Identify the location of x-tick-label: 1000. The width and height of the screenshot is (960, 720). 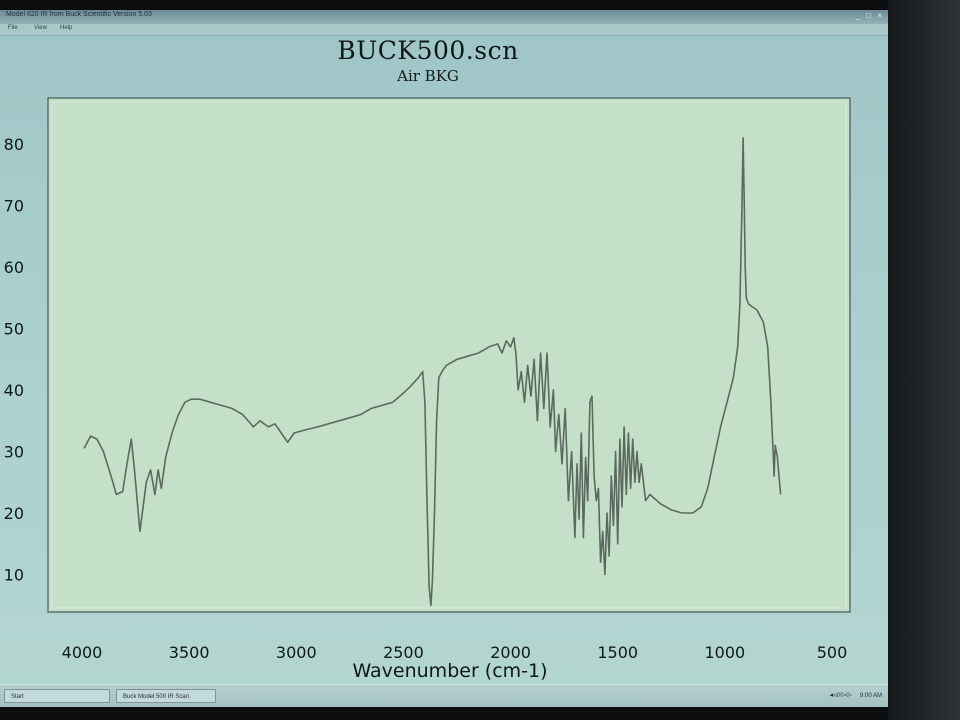
(724, 652).